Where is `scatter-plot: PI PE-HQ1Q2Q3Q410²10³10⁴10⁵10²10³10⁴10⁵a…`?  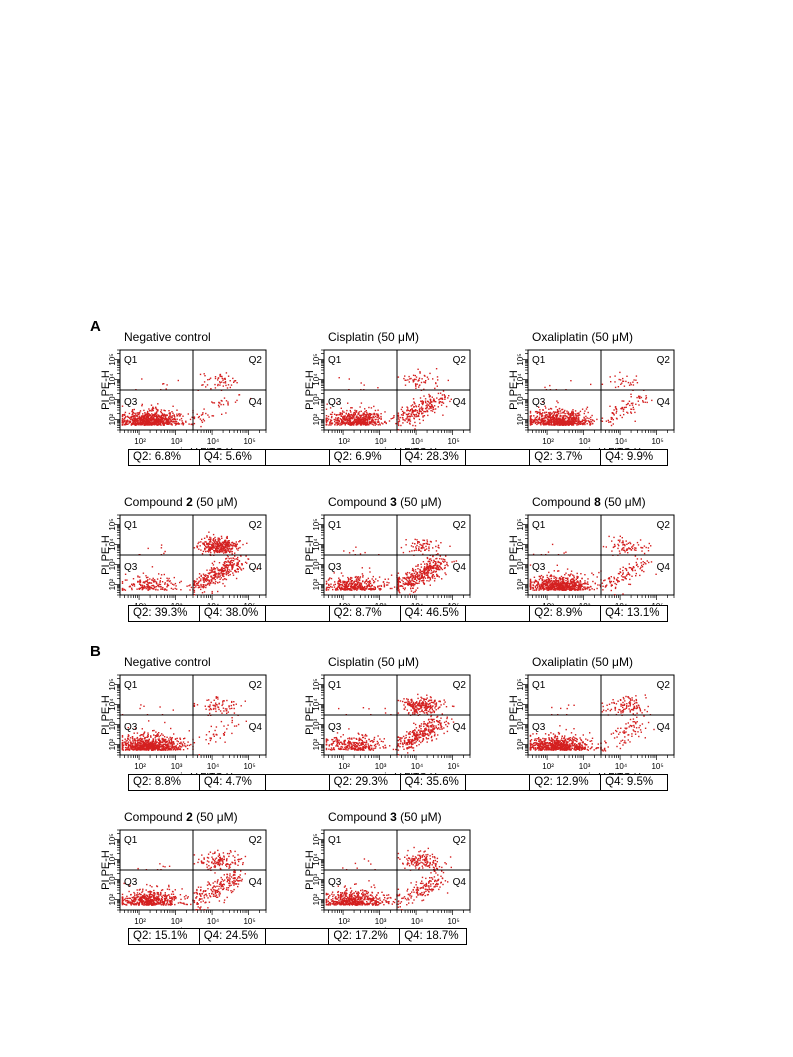 scatter-plot: PI PE-HQ1Q2Q3Q410²10³10⁴10⁵10²10³10⁴10⁵a… is located at coordinates (387, 568).